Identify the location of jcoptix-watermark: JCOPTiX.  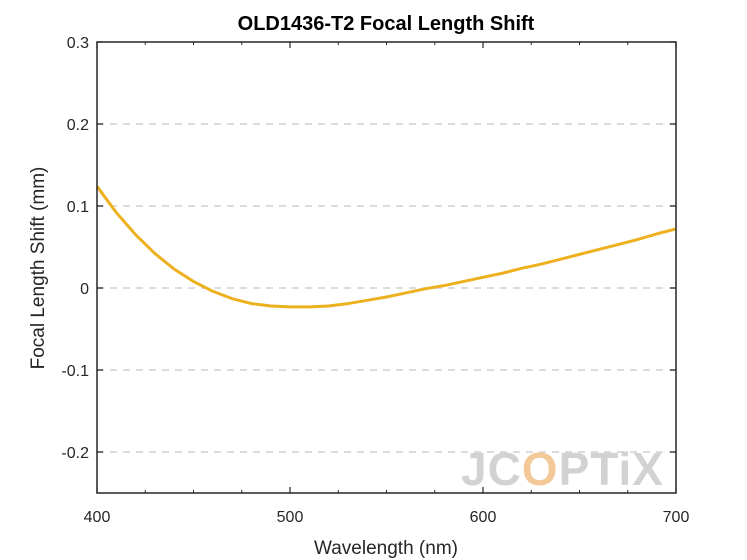
(562, 469).